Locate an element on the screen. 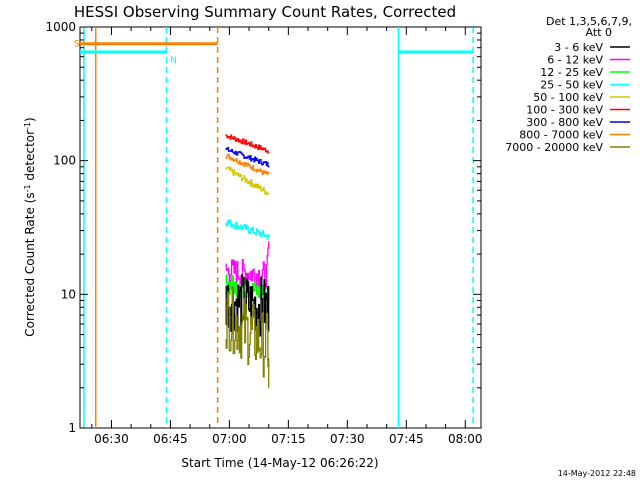  y-tick-label: 1000 is located at coordinates (60, 27).